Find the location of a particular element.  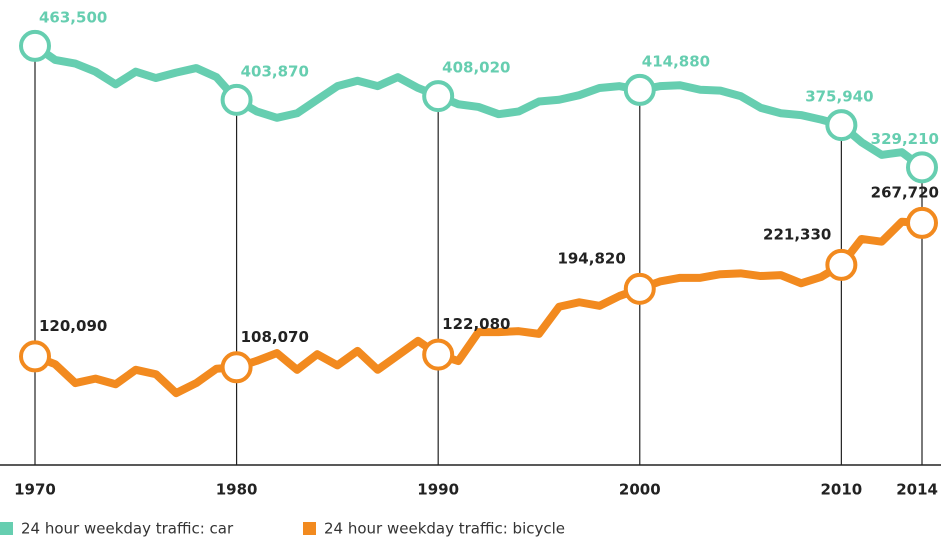

value-label: 408,020 is located at coordinates (476, 68).